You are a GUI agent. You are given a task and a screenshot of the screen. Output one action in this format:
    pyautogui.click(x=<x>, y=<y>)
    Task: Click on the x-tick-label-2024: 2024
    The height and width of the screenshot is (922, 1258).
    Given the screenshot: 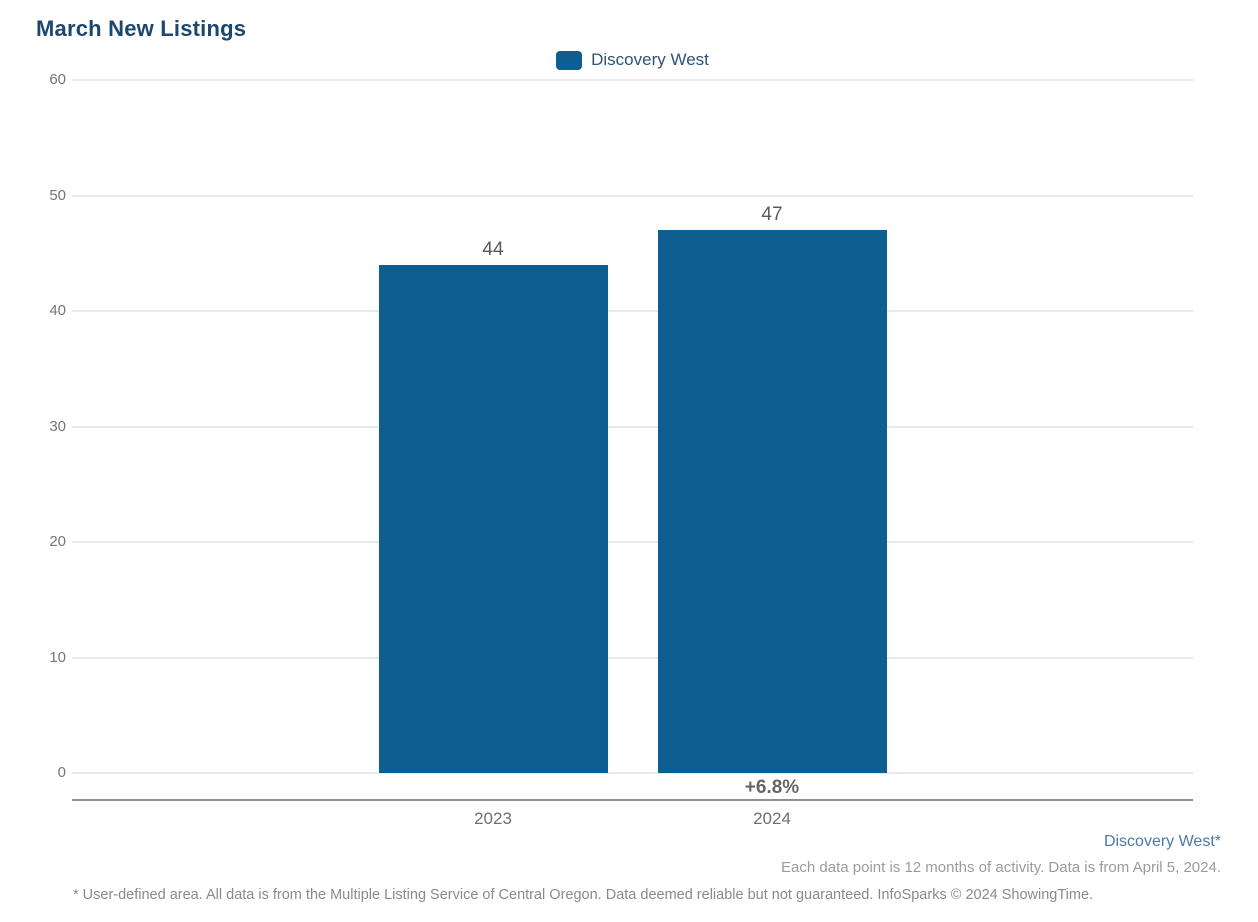 What is the action you would take?
    pyautogui.click(x=772, y=818)
    